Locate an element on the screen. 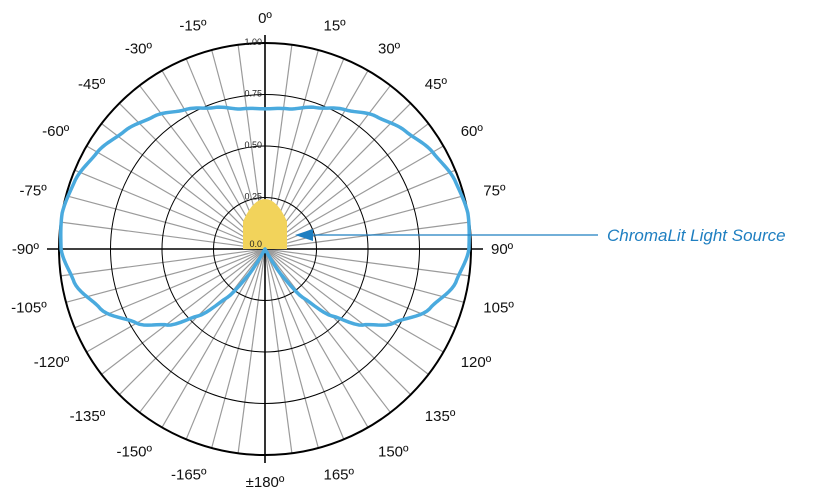 The image size is (827, 496). angle-label: -30º is located at coordinates (139, 48).